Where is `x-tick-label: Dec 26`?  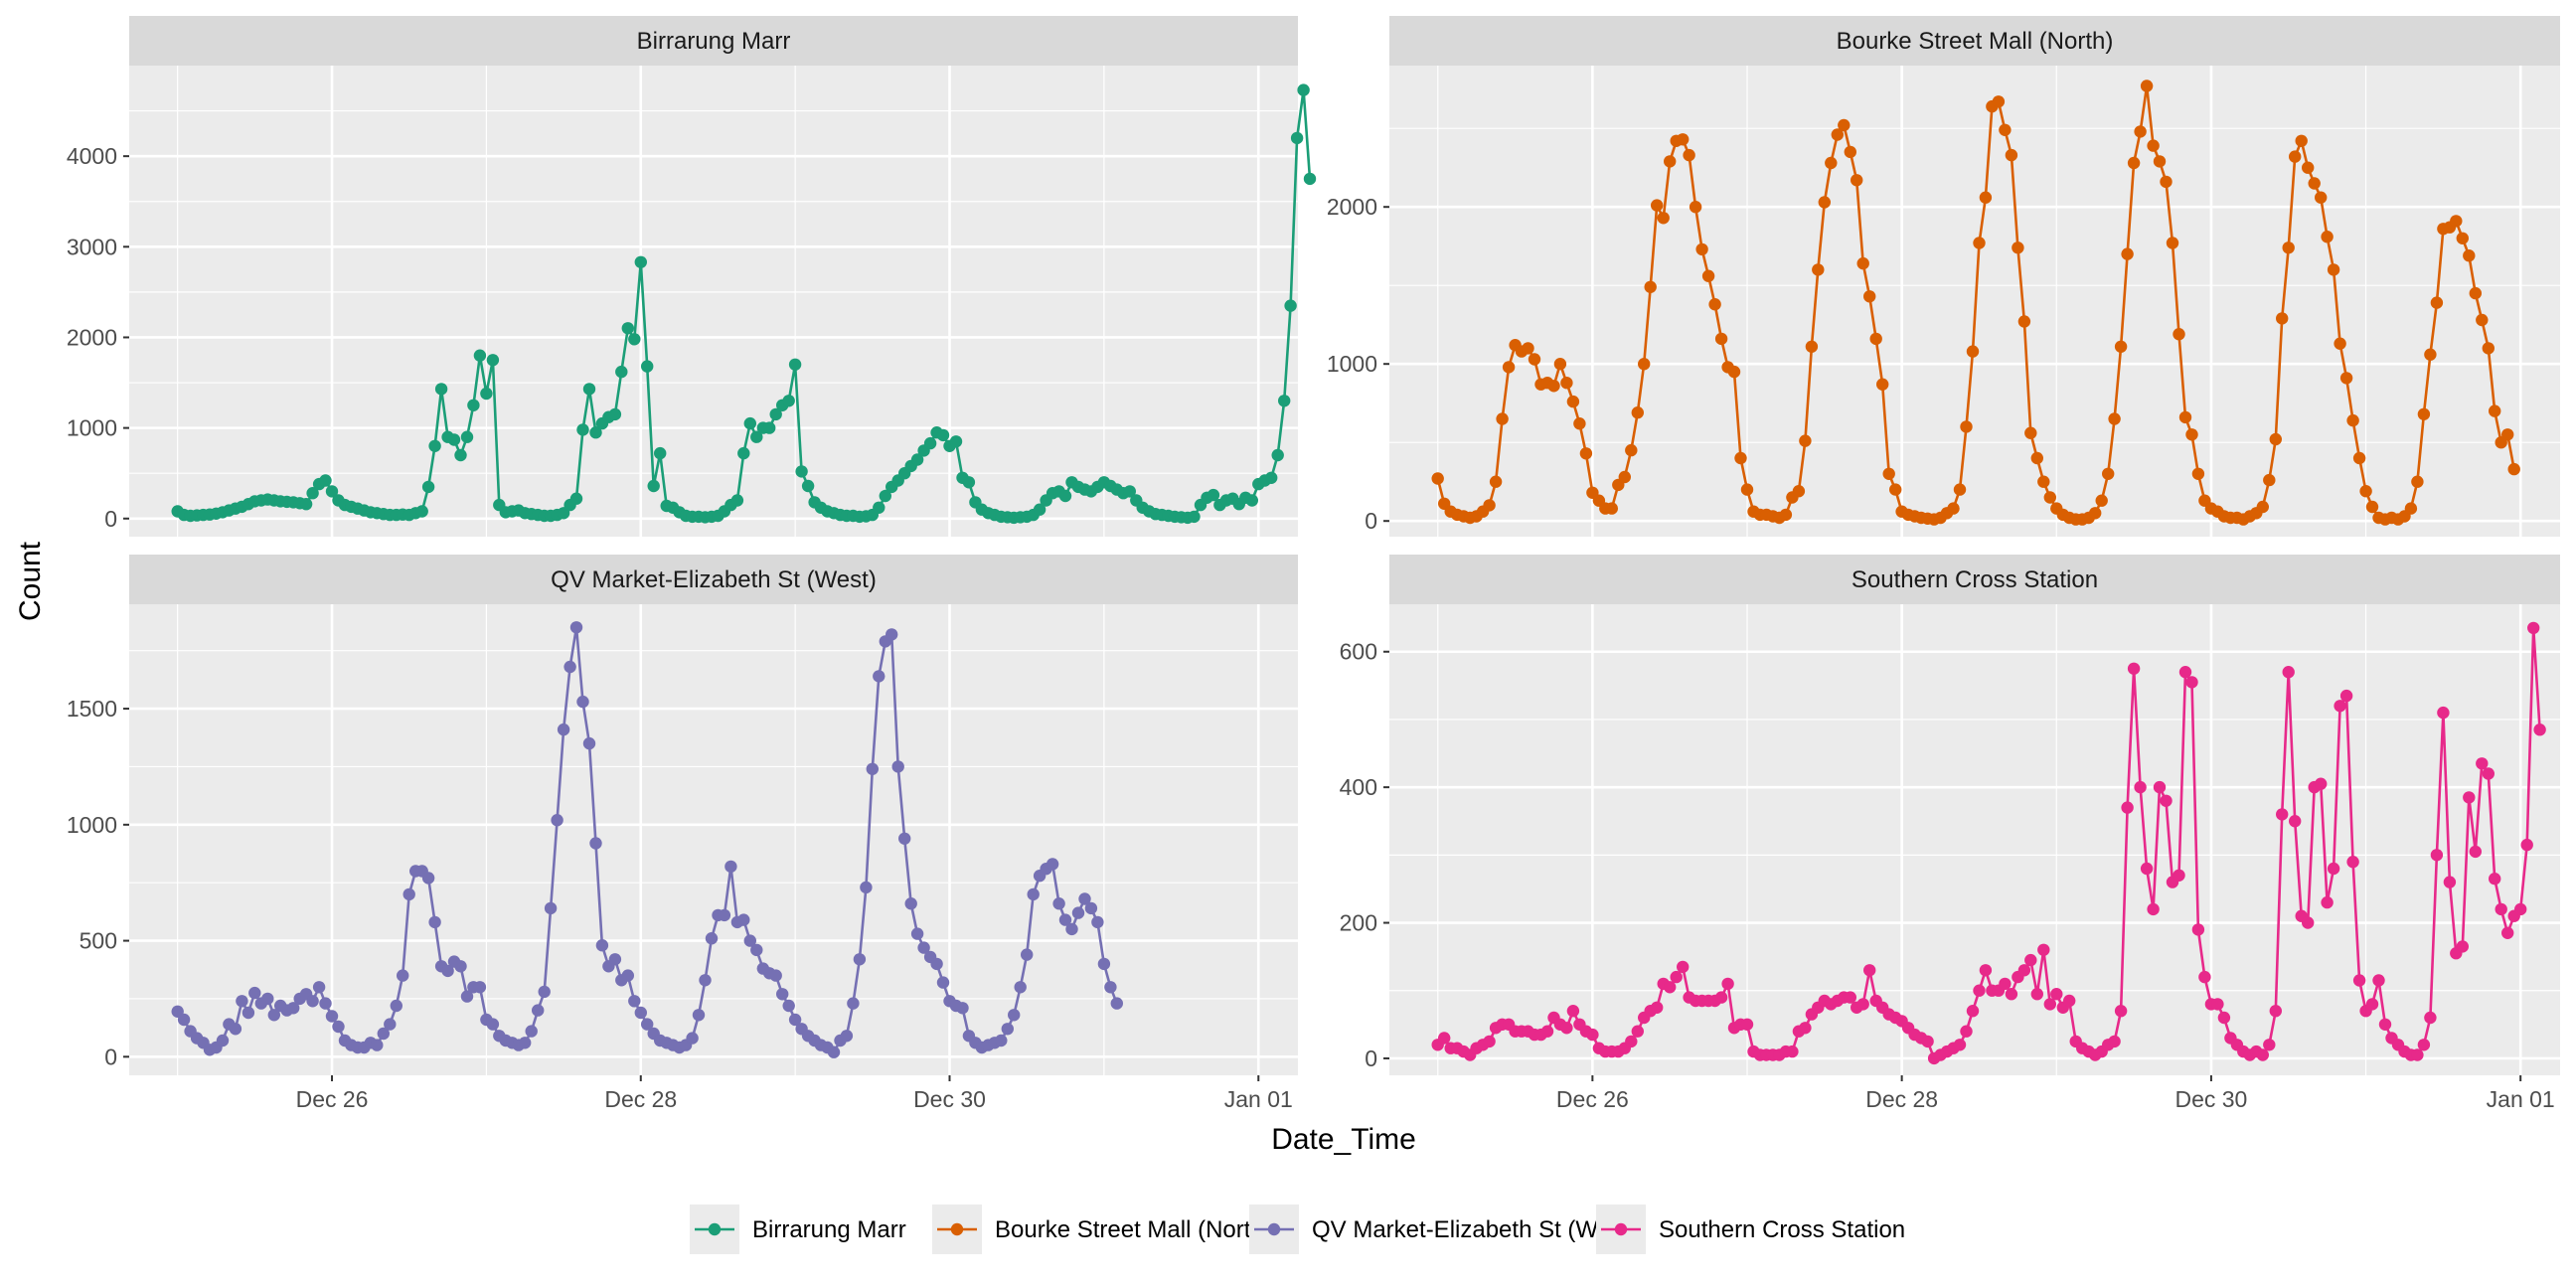
x-tick-label: Dec 26 is located at coordinates (332, 1099).